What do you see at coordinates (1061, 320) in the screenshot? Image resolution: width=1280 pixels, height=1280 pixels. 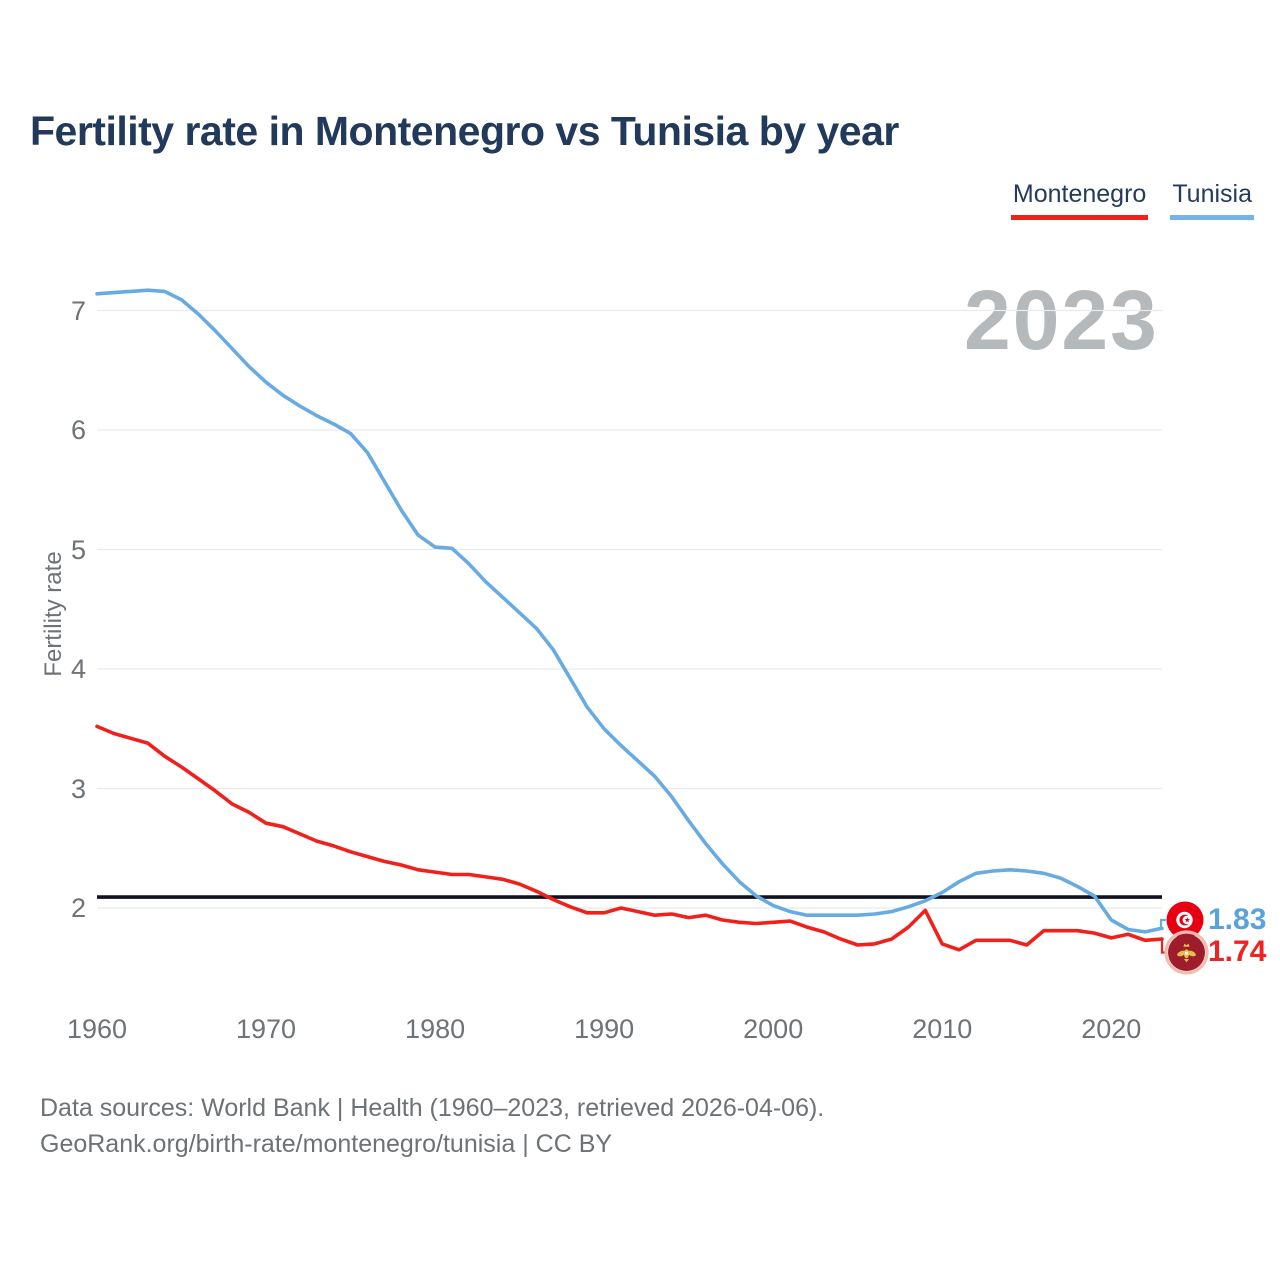 I see `year-watermark: 2023` at bounding box center [1061, 320].